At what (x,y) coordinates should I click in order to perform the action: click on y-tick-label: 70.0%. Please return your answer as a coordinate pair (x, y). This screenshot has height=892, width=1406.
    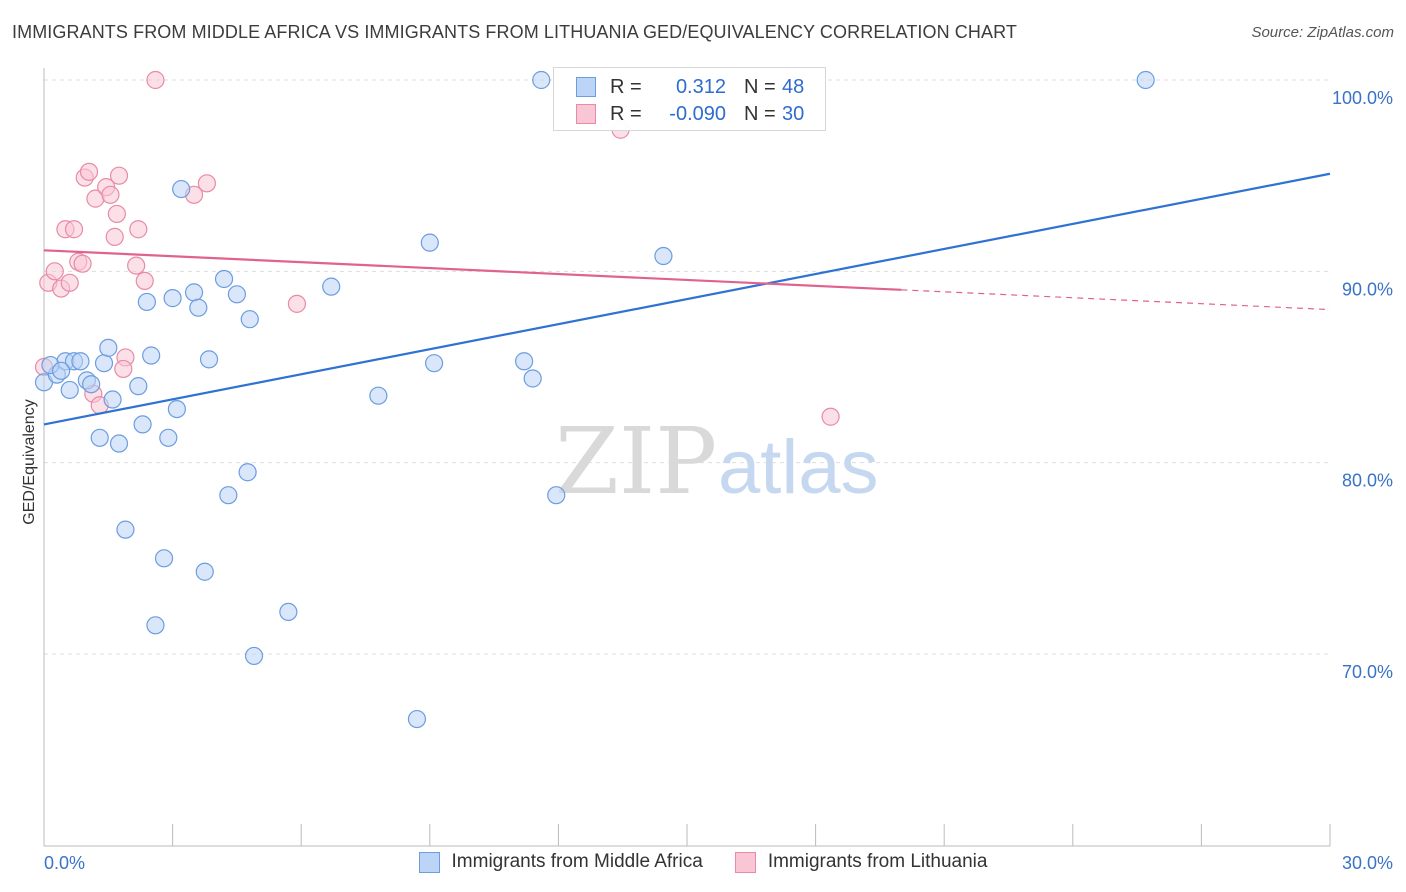
    Looking at the image, I should click on (1367, 672).